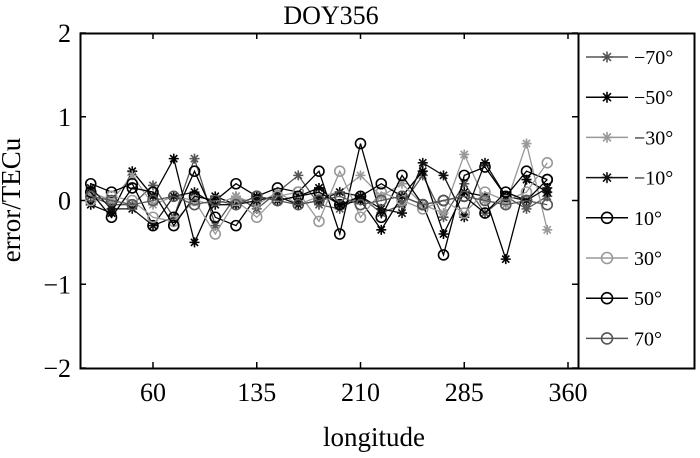 Image resolution: width=700 pixels, height=458 pixels. Describe the element at coordinates (653, 138) in the screenshot. I see `legend-label: −30°` at that location.